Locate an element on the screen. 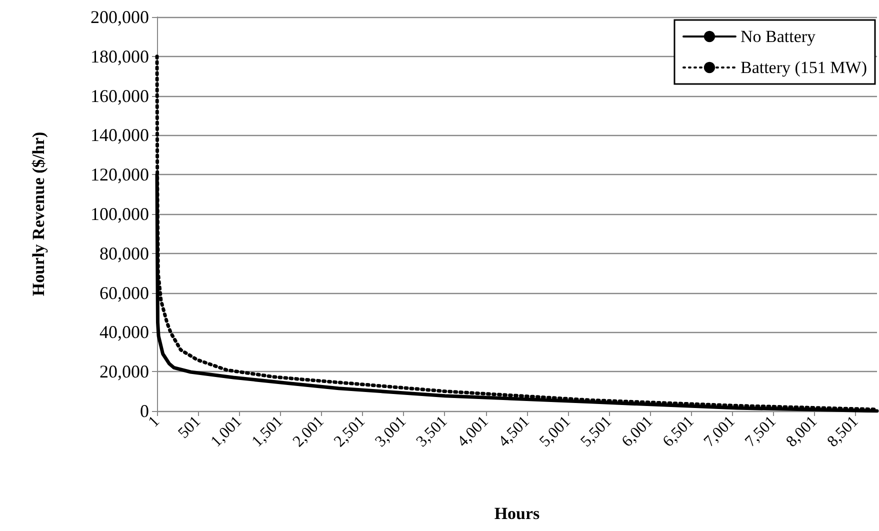  x-tick-label: 501 is located at coordinates (189, 427).